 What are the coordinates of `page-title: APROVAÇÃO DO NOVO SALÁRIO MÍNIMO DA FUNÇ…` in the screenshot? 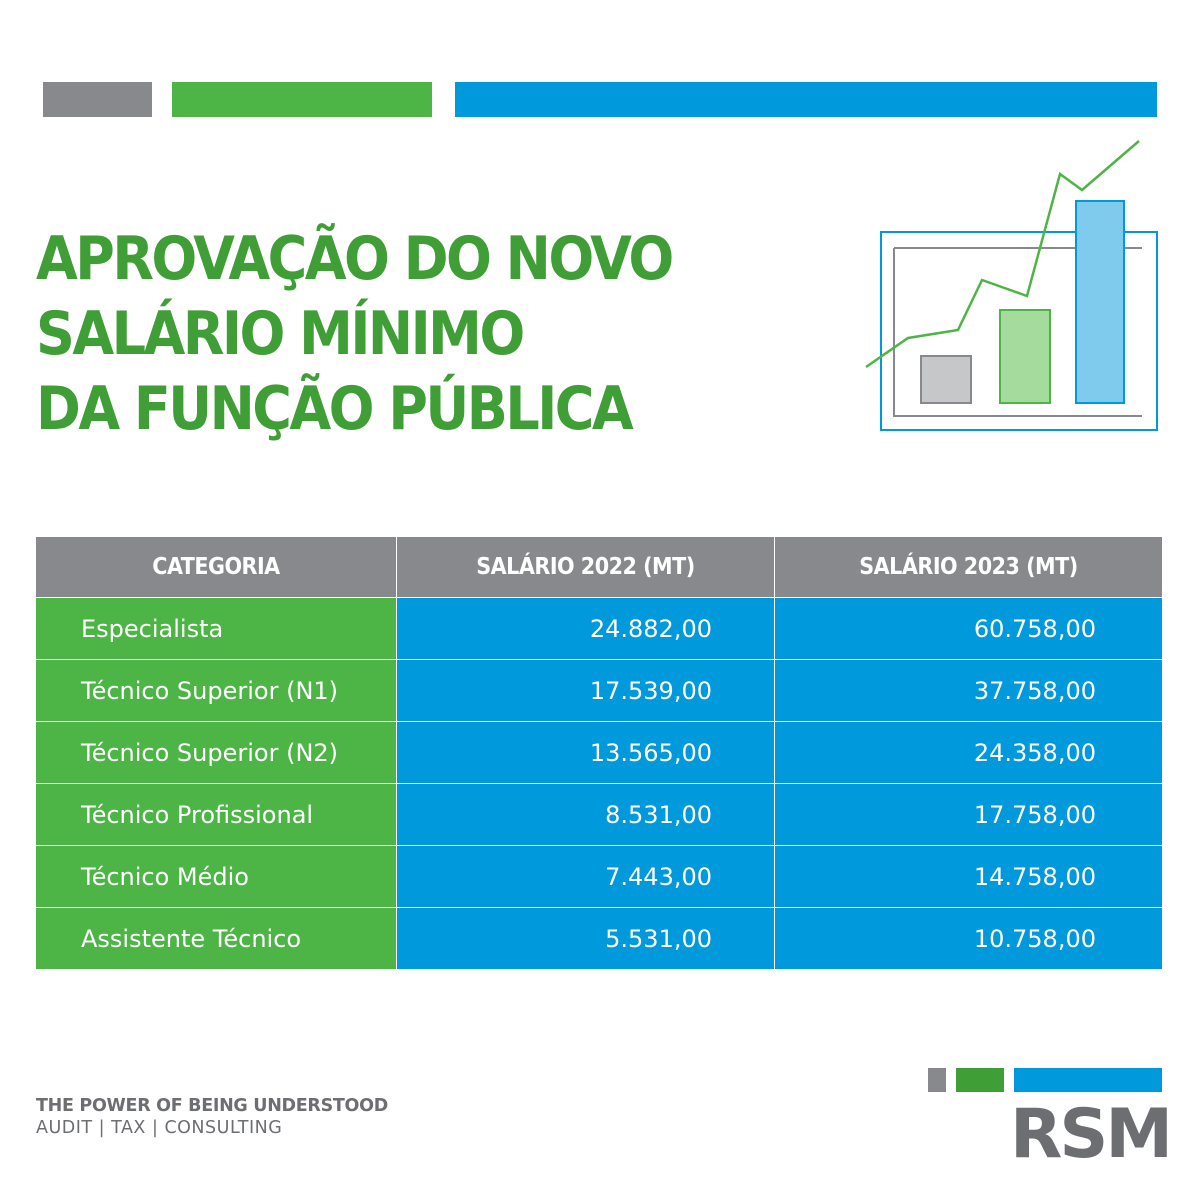 It's located at (355, 334).